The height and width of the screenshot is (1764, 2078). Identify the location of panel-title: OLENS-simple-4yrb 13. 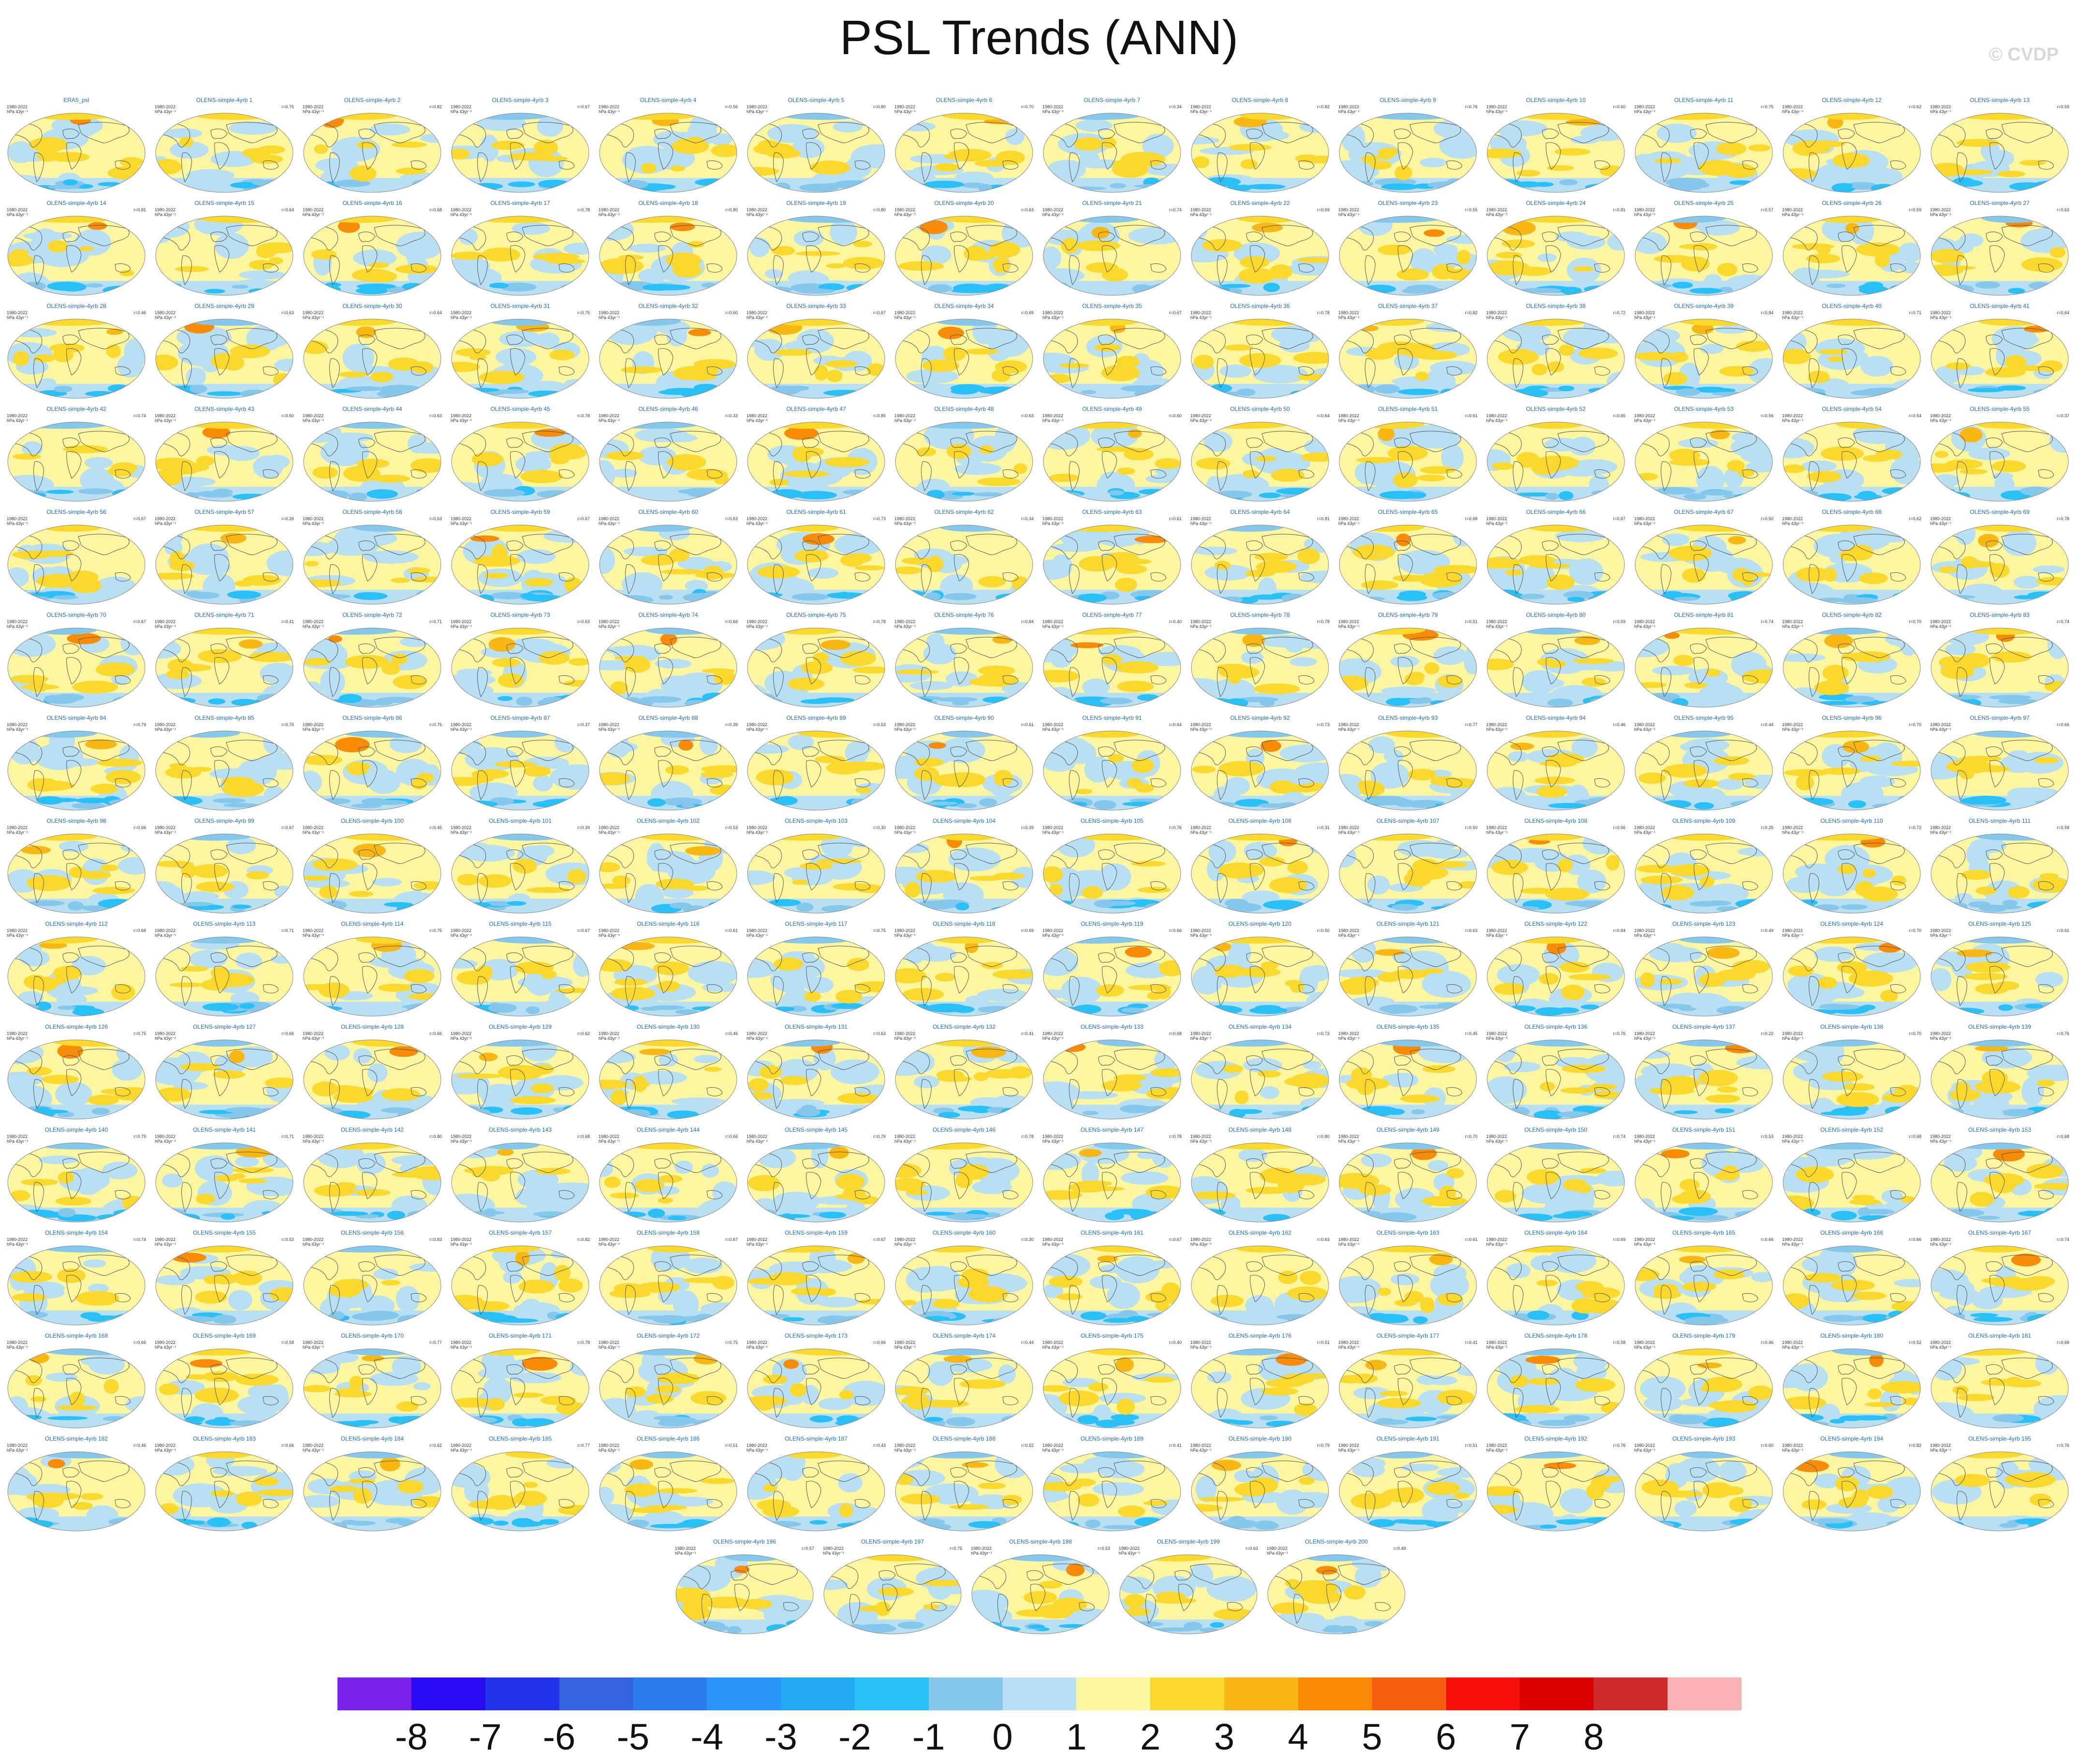
(2000, 100).